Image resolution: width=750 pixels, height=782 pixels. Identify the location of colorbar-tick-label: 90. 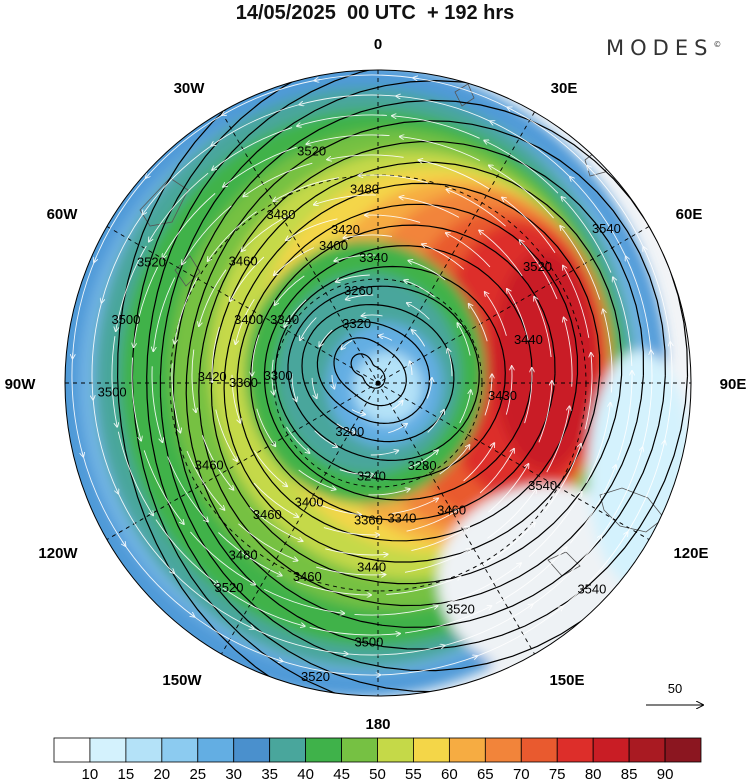
(665, 774).